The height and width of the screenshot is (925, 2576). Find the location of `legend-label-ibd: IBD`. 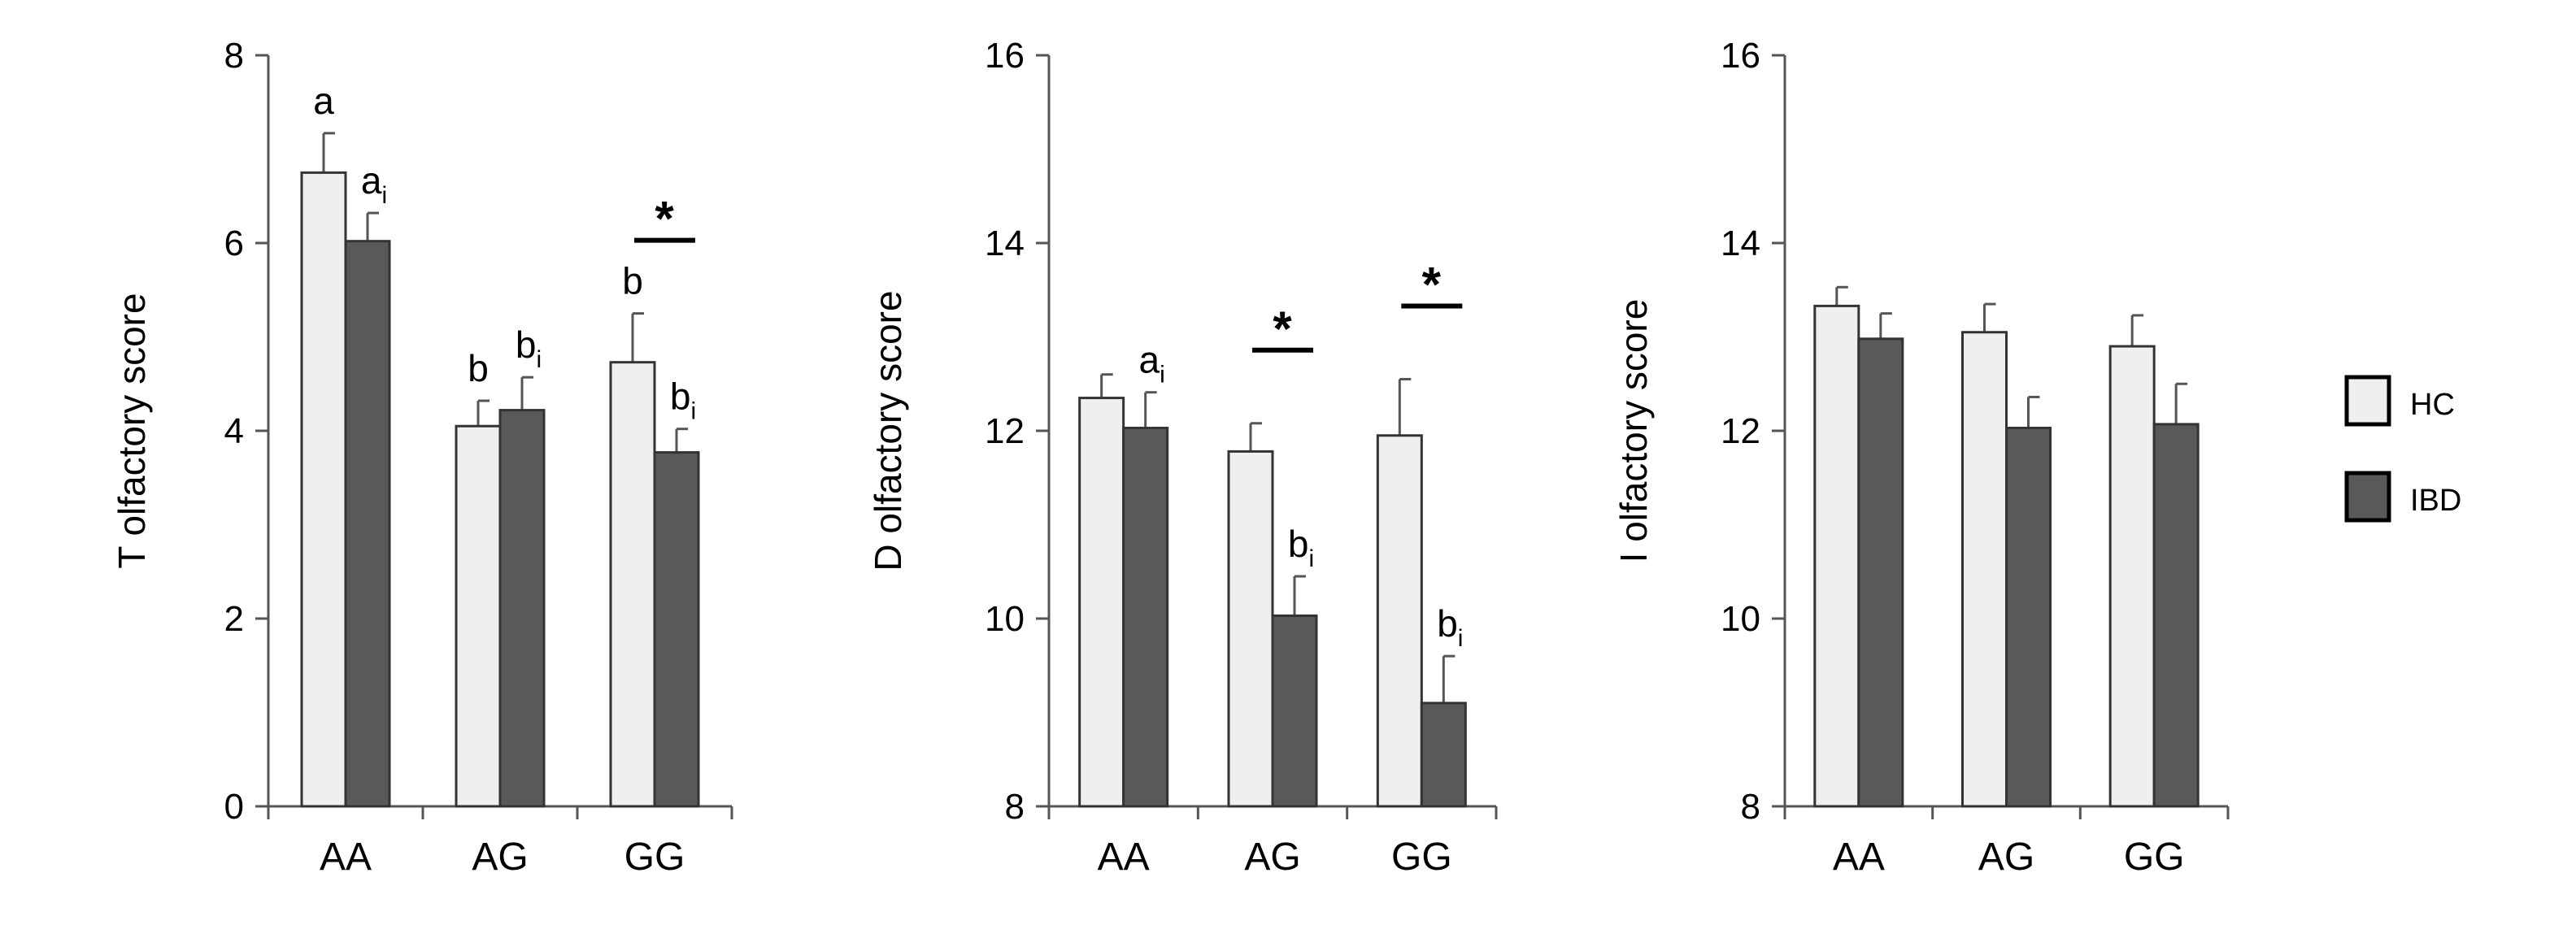

legend-label-ibd: IBD is located at coordinates (2436, 501).